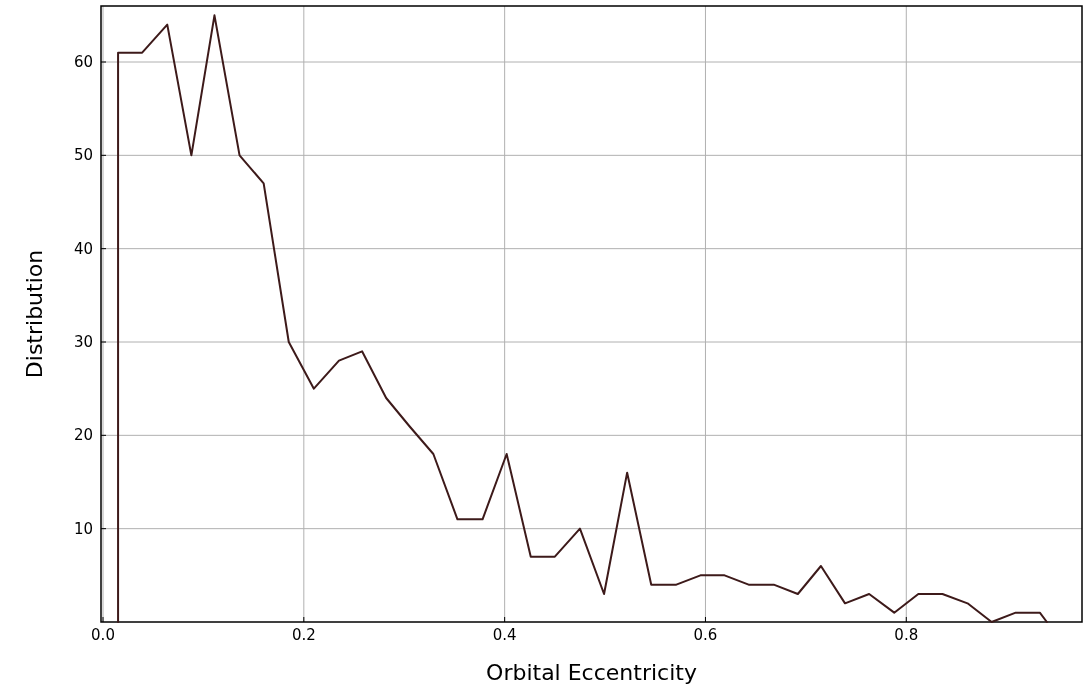 This screenshot has height=690, width=1084. Describe the element at coordinates (303, 635) in the screenshot. I see `x-tick-label: 0.2` at that location.